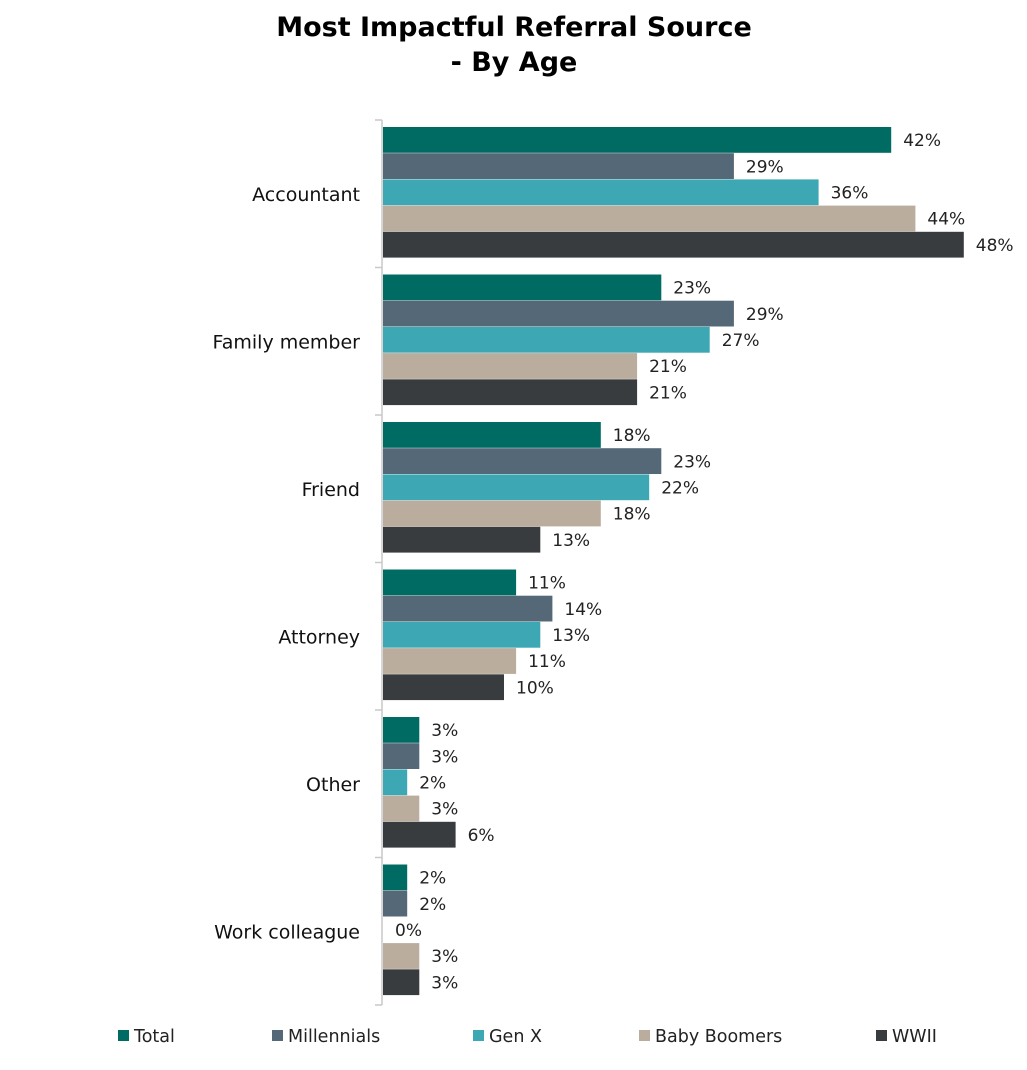 This screenshot has width=1027, height=1070. Describe the element at coordinates (649, 218) in the screenshot. I see `bar-accountant-baby-boomers` at that location.